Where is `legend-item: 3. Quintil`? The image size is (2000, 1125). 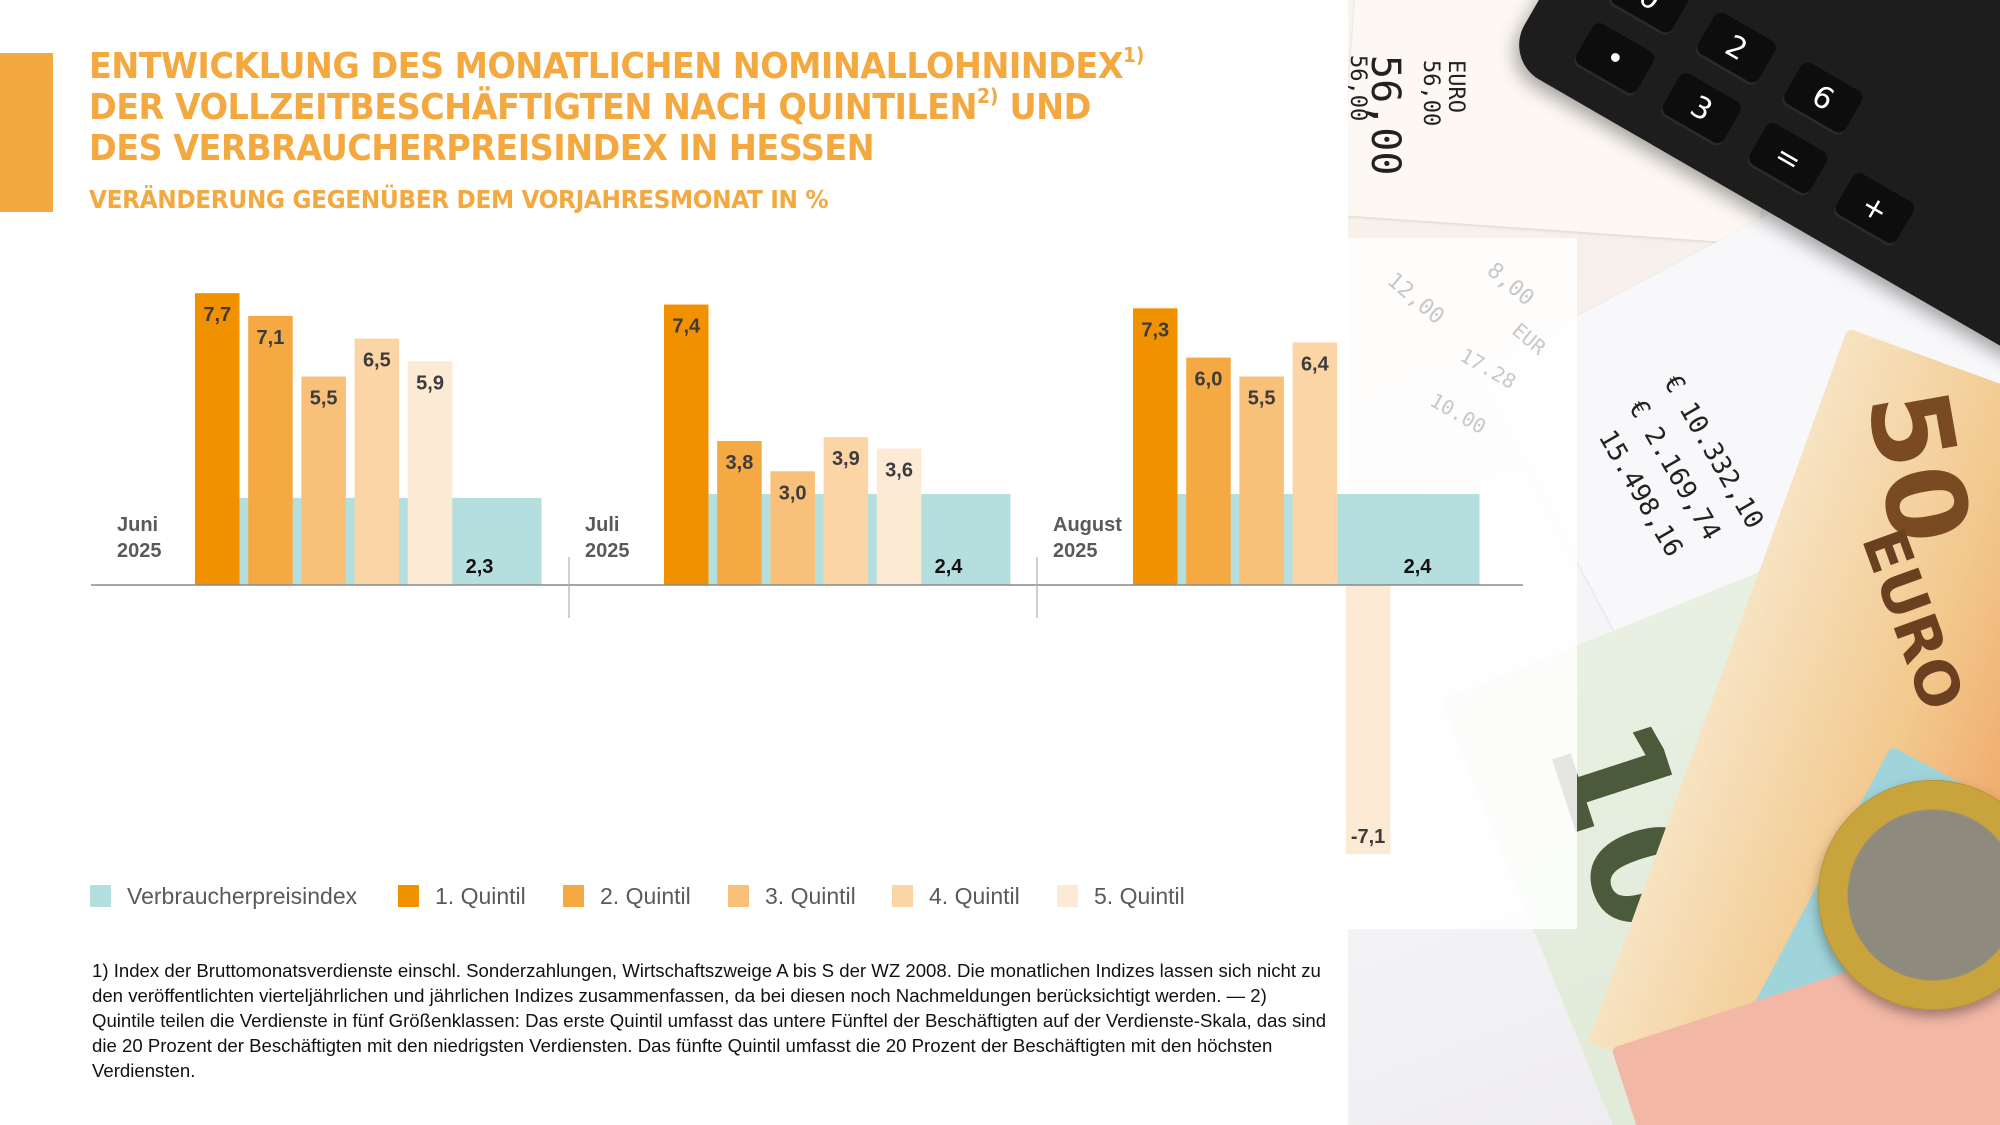
legend-item: 3. Quintil is located at coordinates (792, 896).